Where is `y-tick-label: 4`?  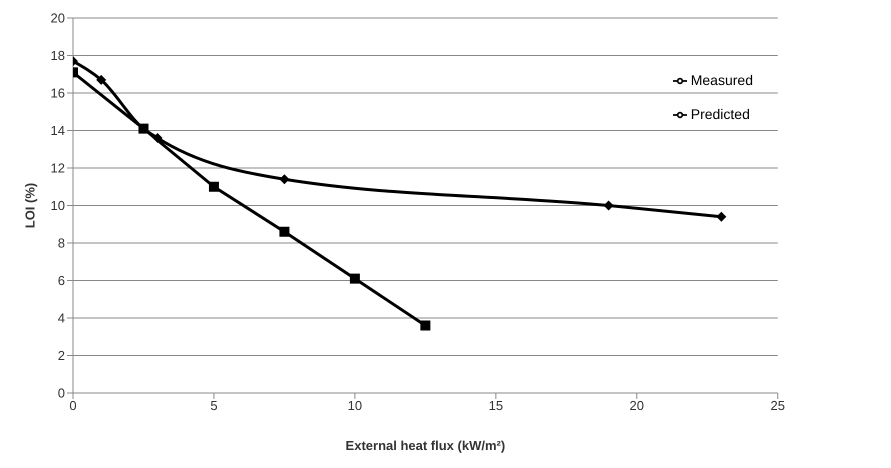
y-tick-label: 4 is located at coordinates (61, 318).